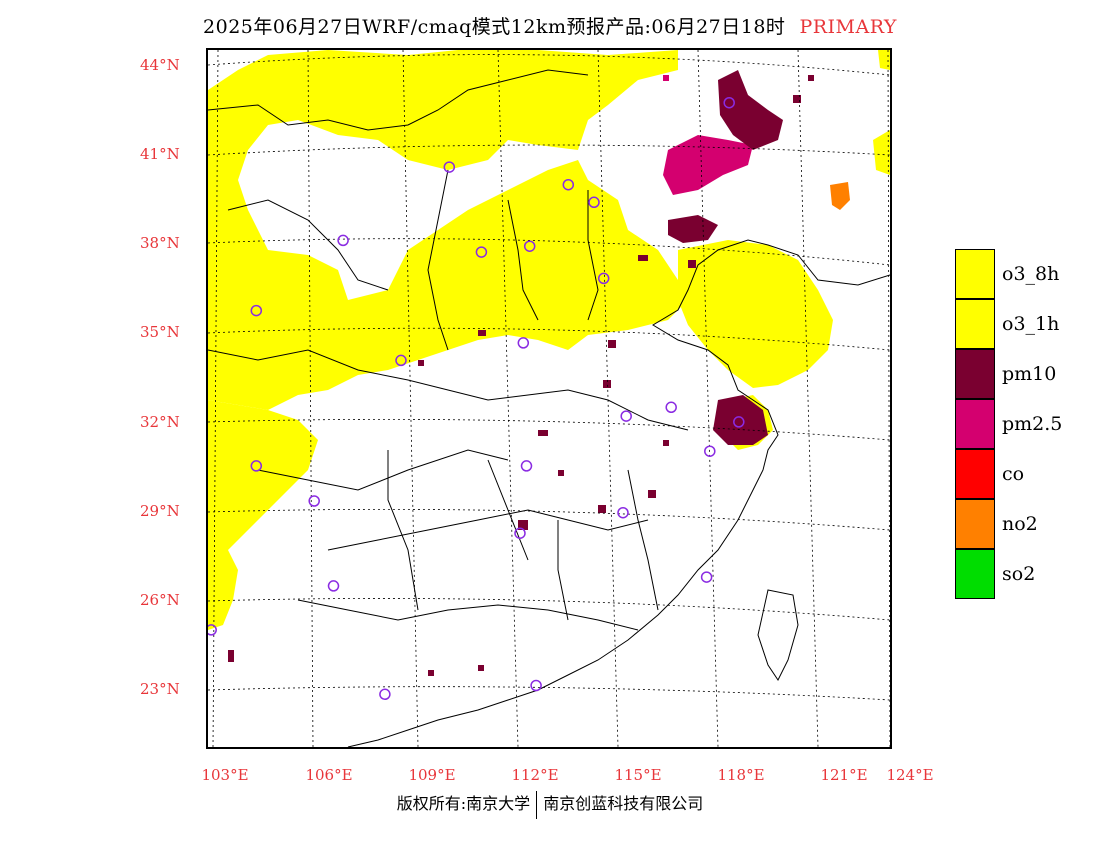 The image size is (1100, 850). I want to click on pm10-yangtze-cluster, so click(740, 420).